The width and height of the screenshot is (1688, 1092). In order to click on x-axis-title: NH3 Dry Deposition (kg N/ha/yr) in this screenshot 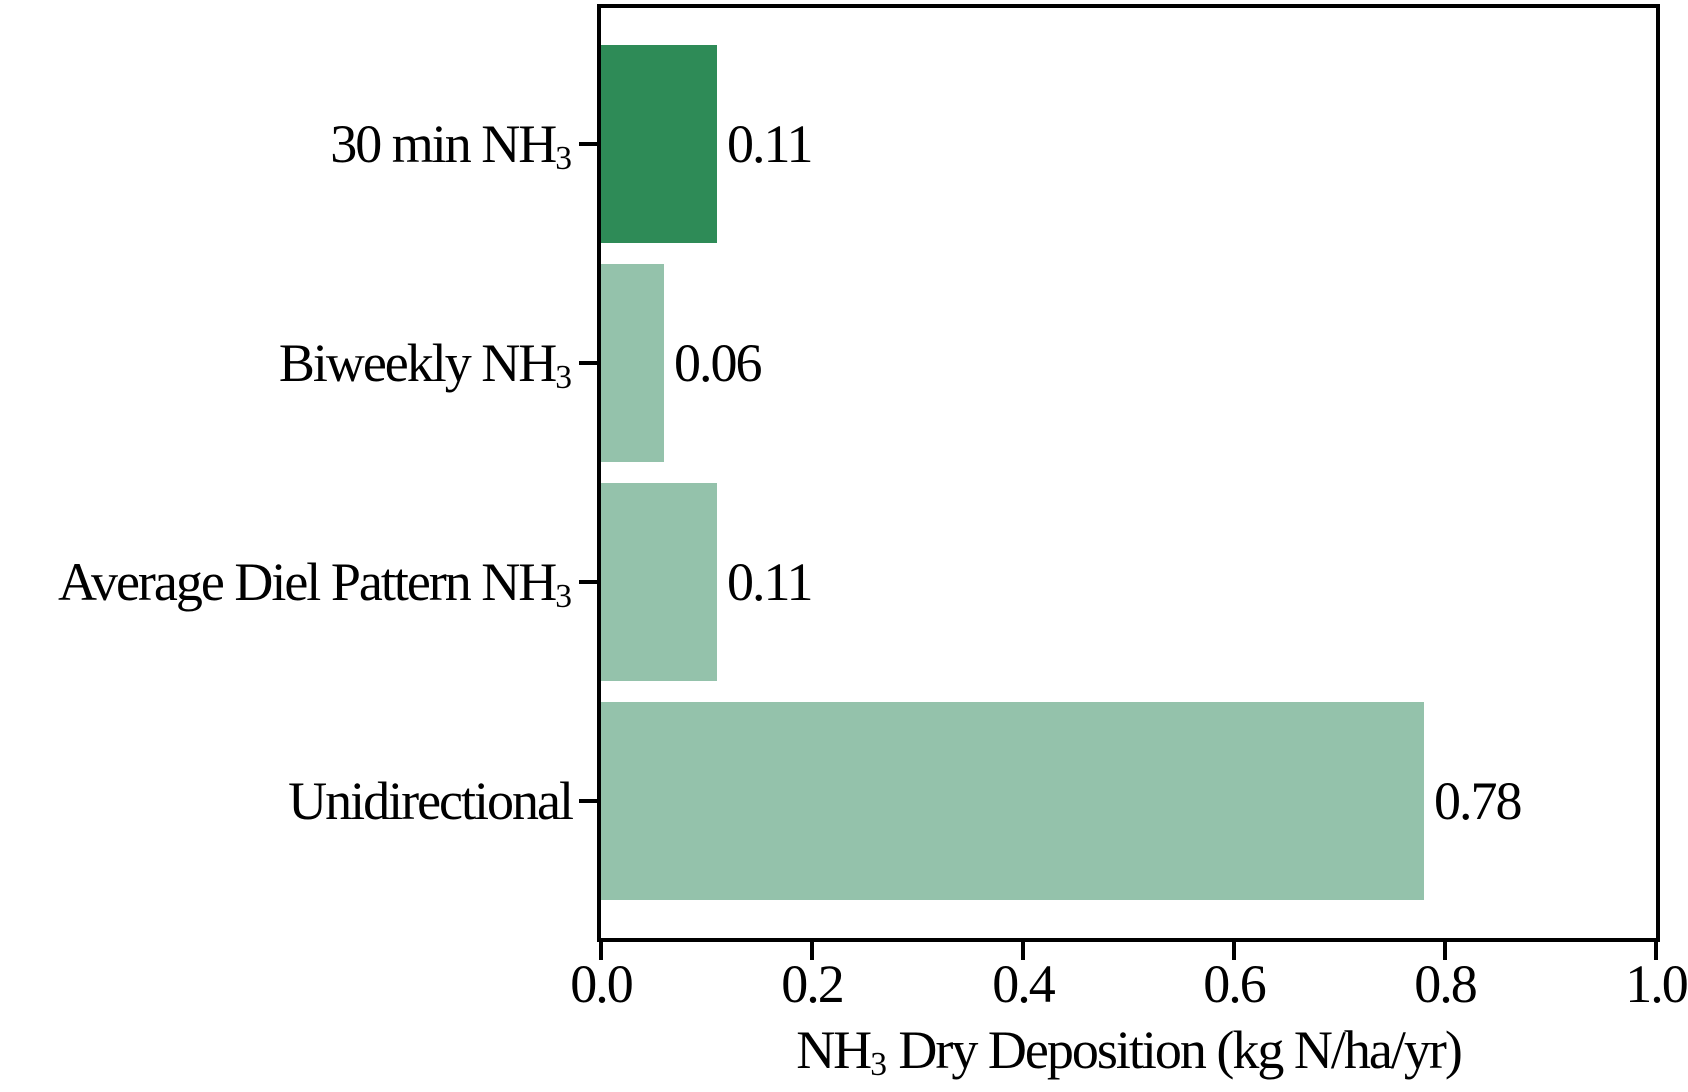, I will do `click(1129, 1052)`.